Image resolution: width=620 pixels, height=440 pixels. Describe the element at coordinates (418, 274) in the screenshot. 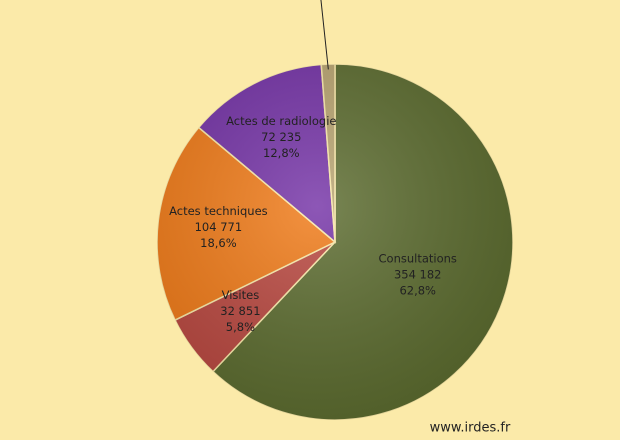

I see `slice-value: 354 182` at that location.